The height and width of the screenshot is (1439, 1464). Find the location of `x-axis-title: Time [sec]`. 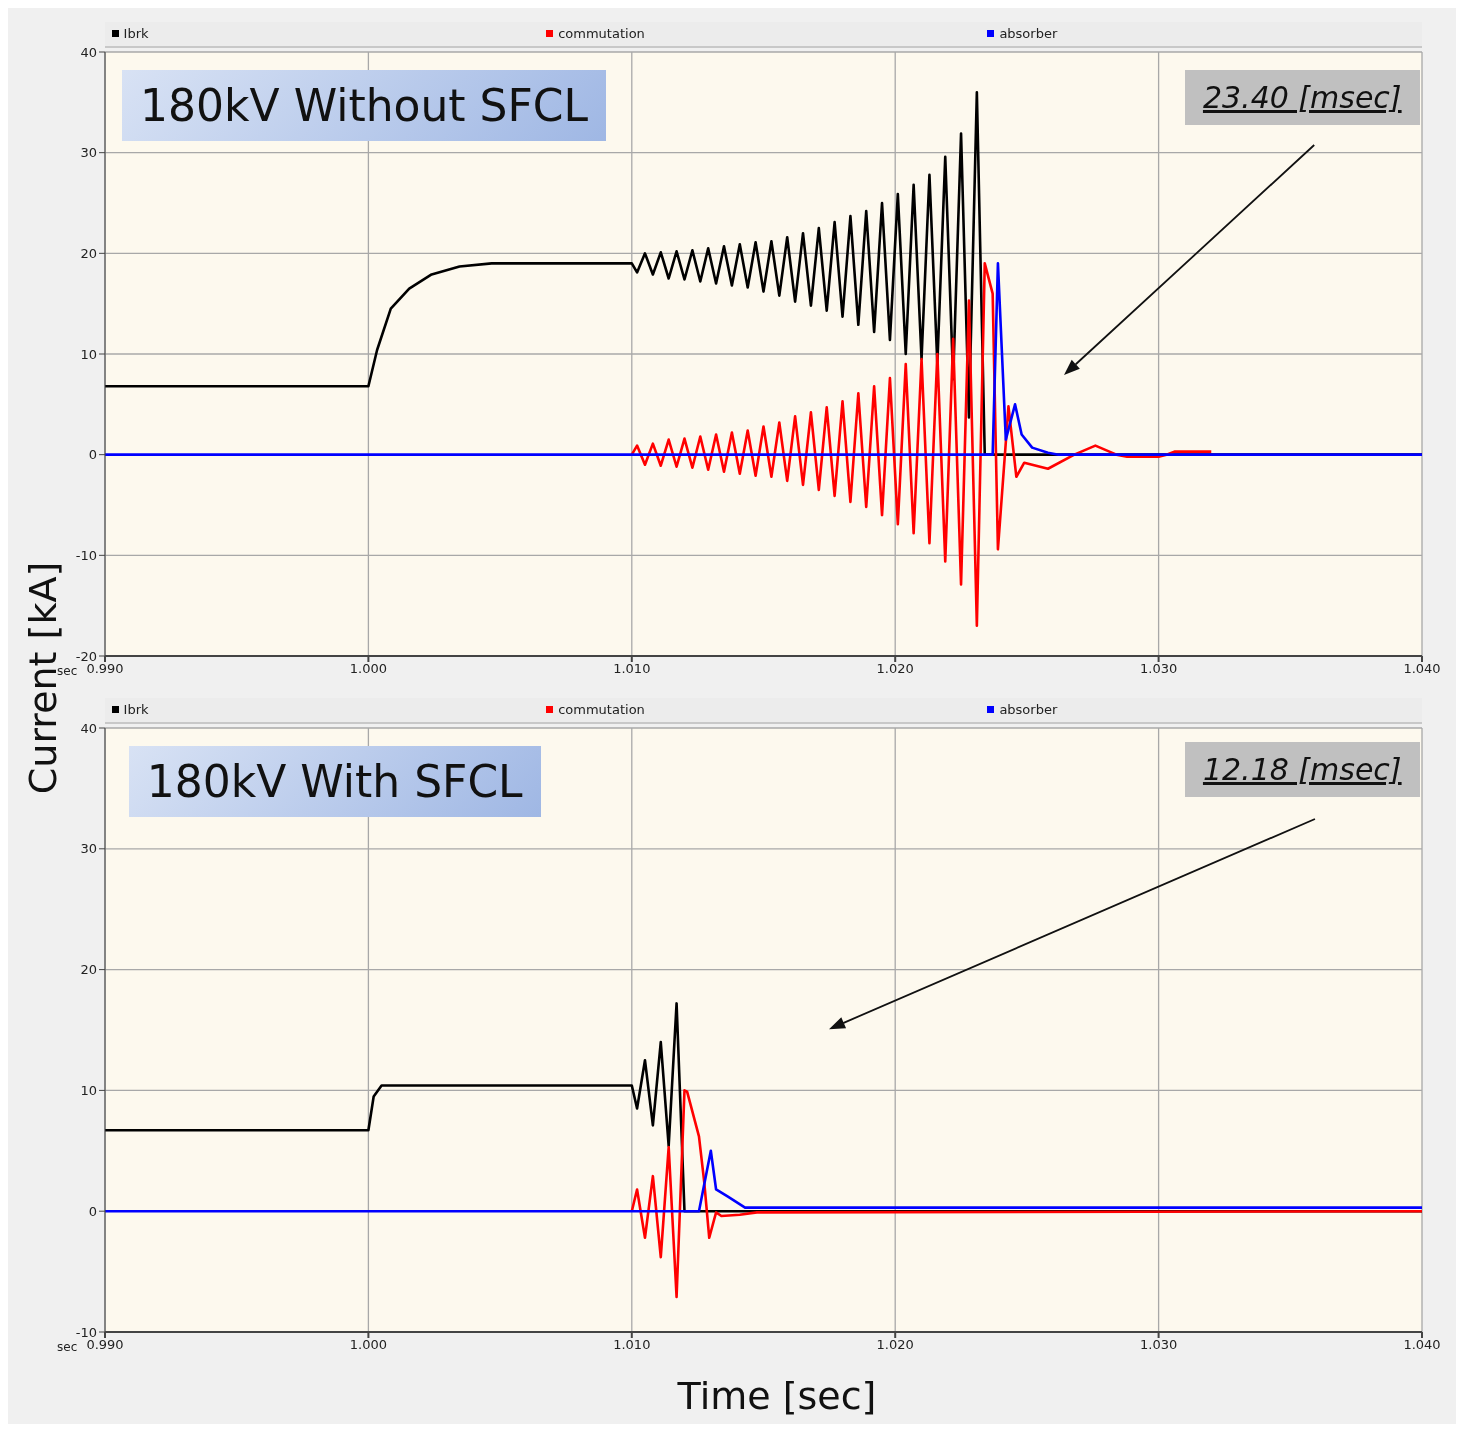

x-axis-title: Time [sec] is located at coordinates (777, 1396).